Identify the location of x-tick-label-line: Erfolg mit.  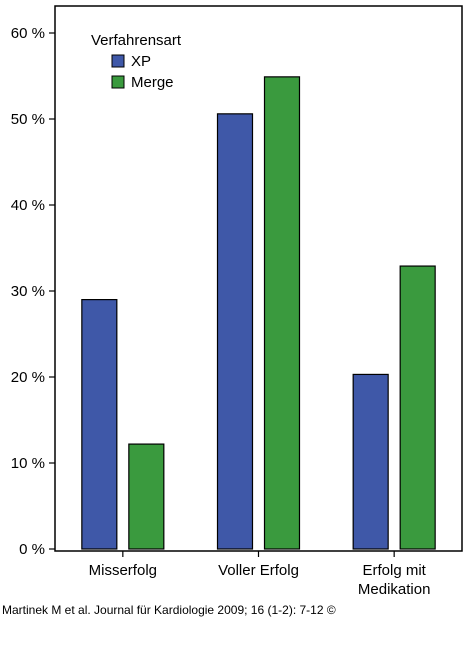
(394, 570).